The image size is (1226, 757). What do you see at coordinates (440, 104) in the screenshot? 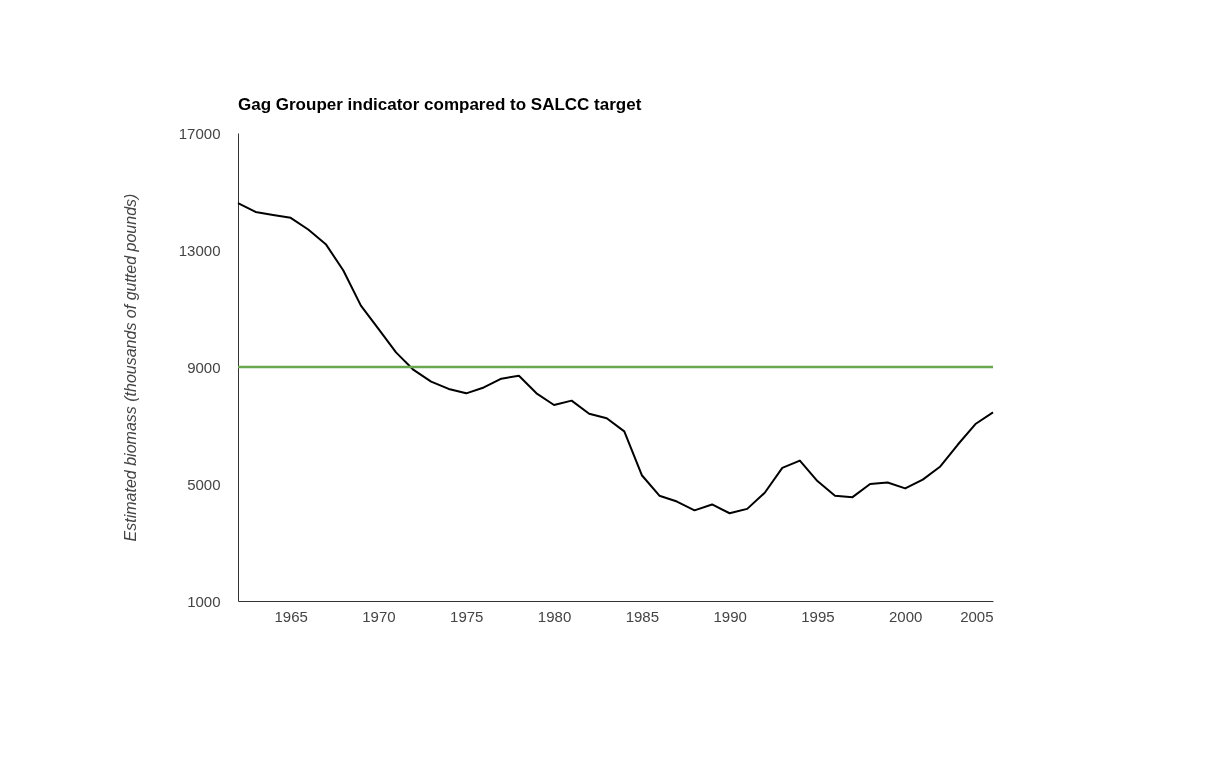
I see `chart-title: Gag Grouper indicator compared to SALCC target` at bounding box center [440, 104].